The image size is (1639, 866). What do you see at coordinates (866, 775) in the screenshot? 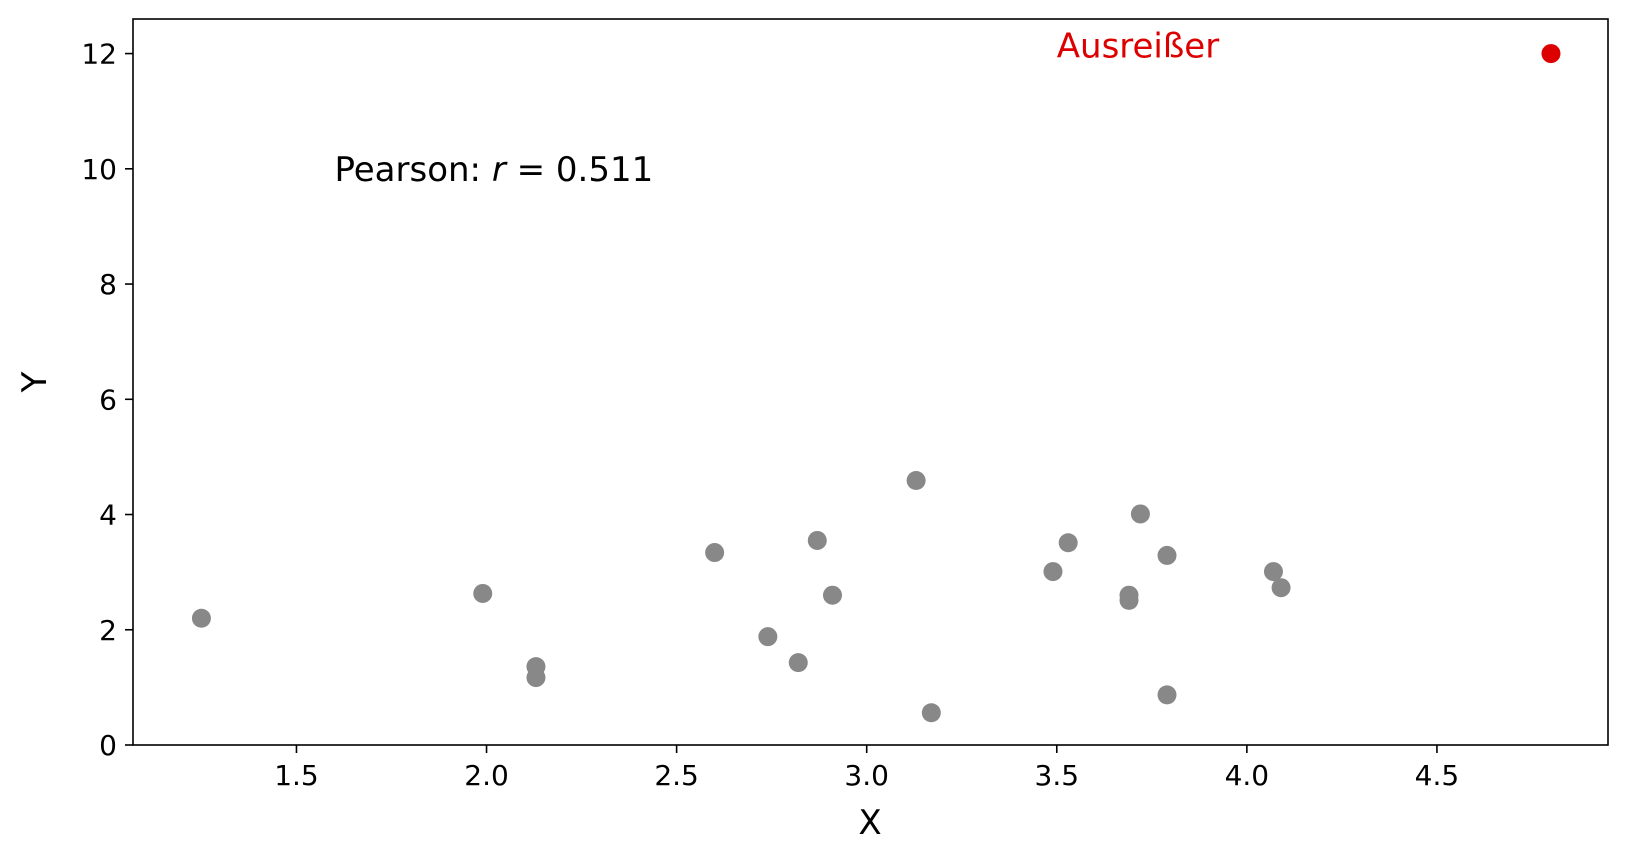
I see `x-tick-label: 3.0` at bounding box center [866, 775].